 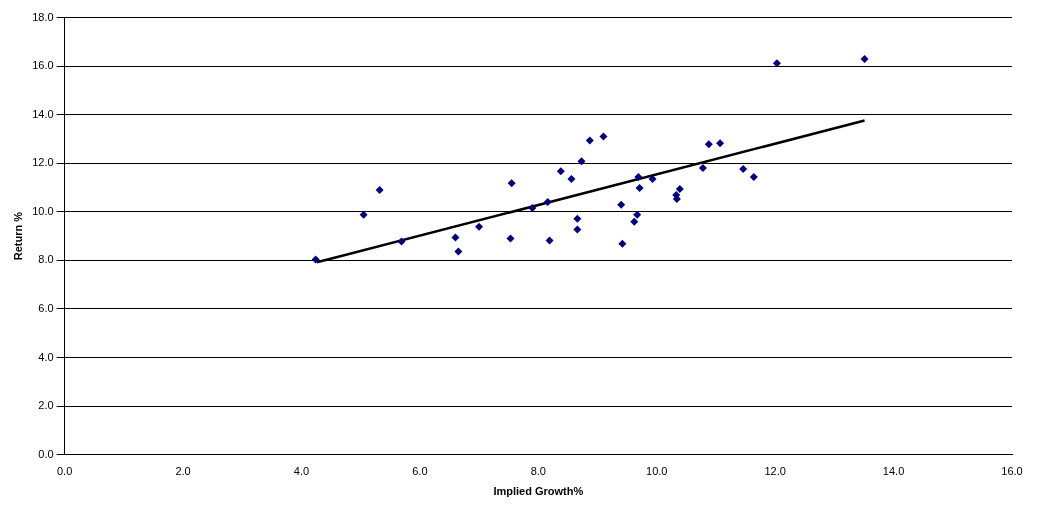 What do you see at coordinates (46, 356) in the screenshot?
I see `y-tick-label: 4.0` at bounding box center [46, 356].